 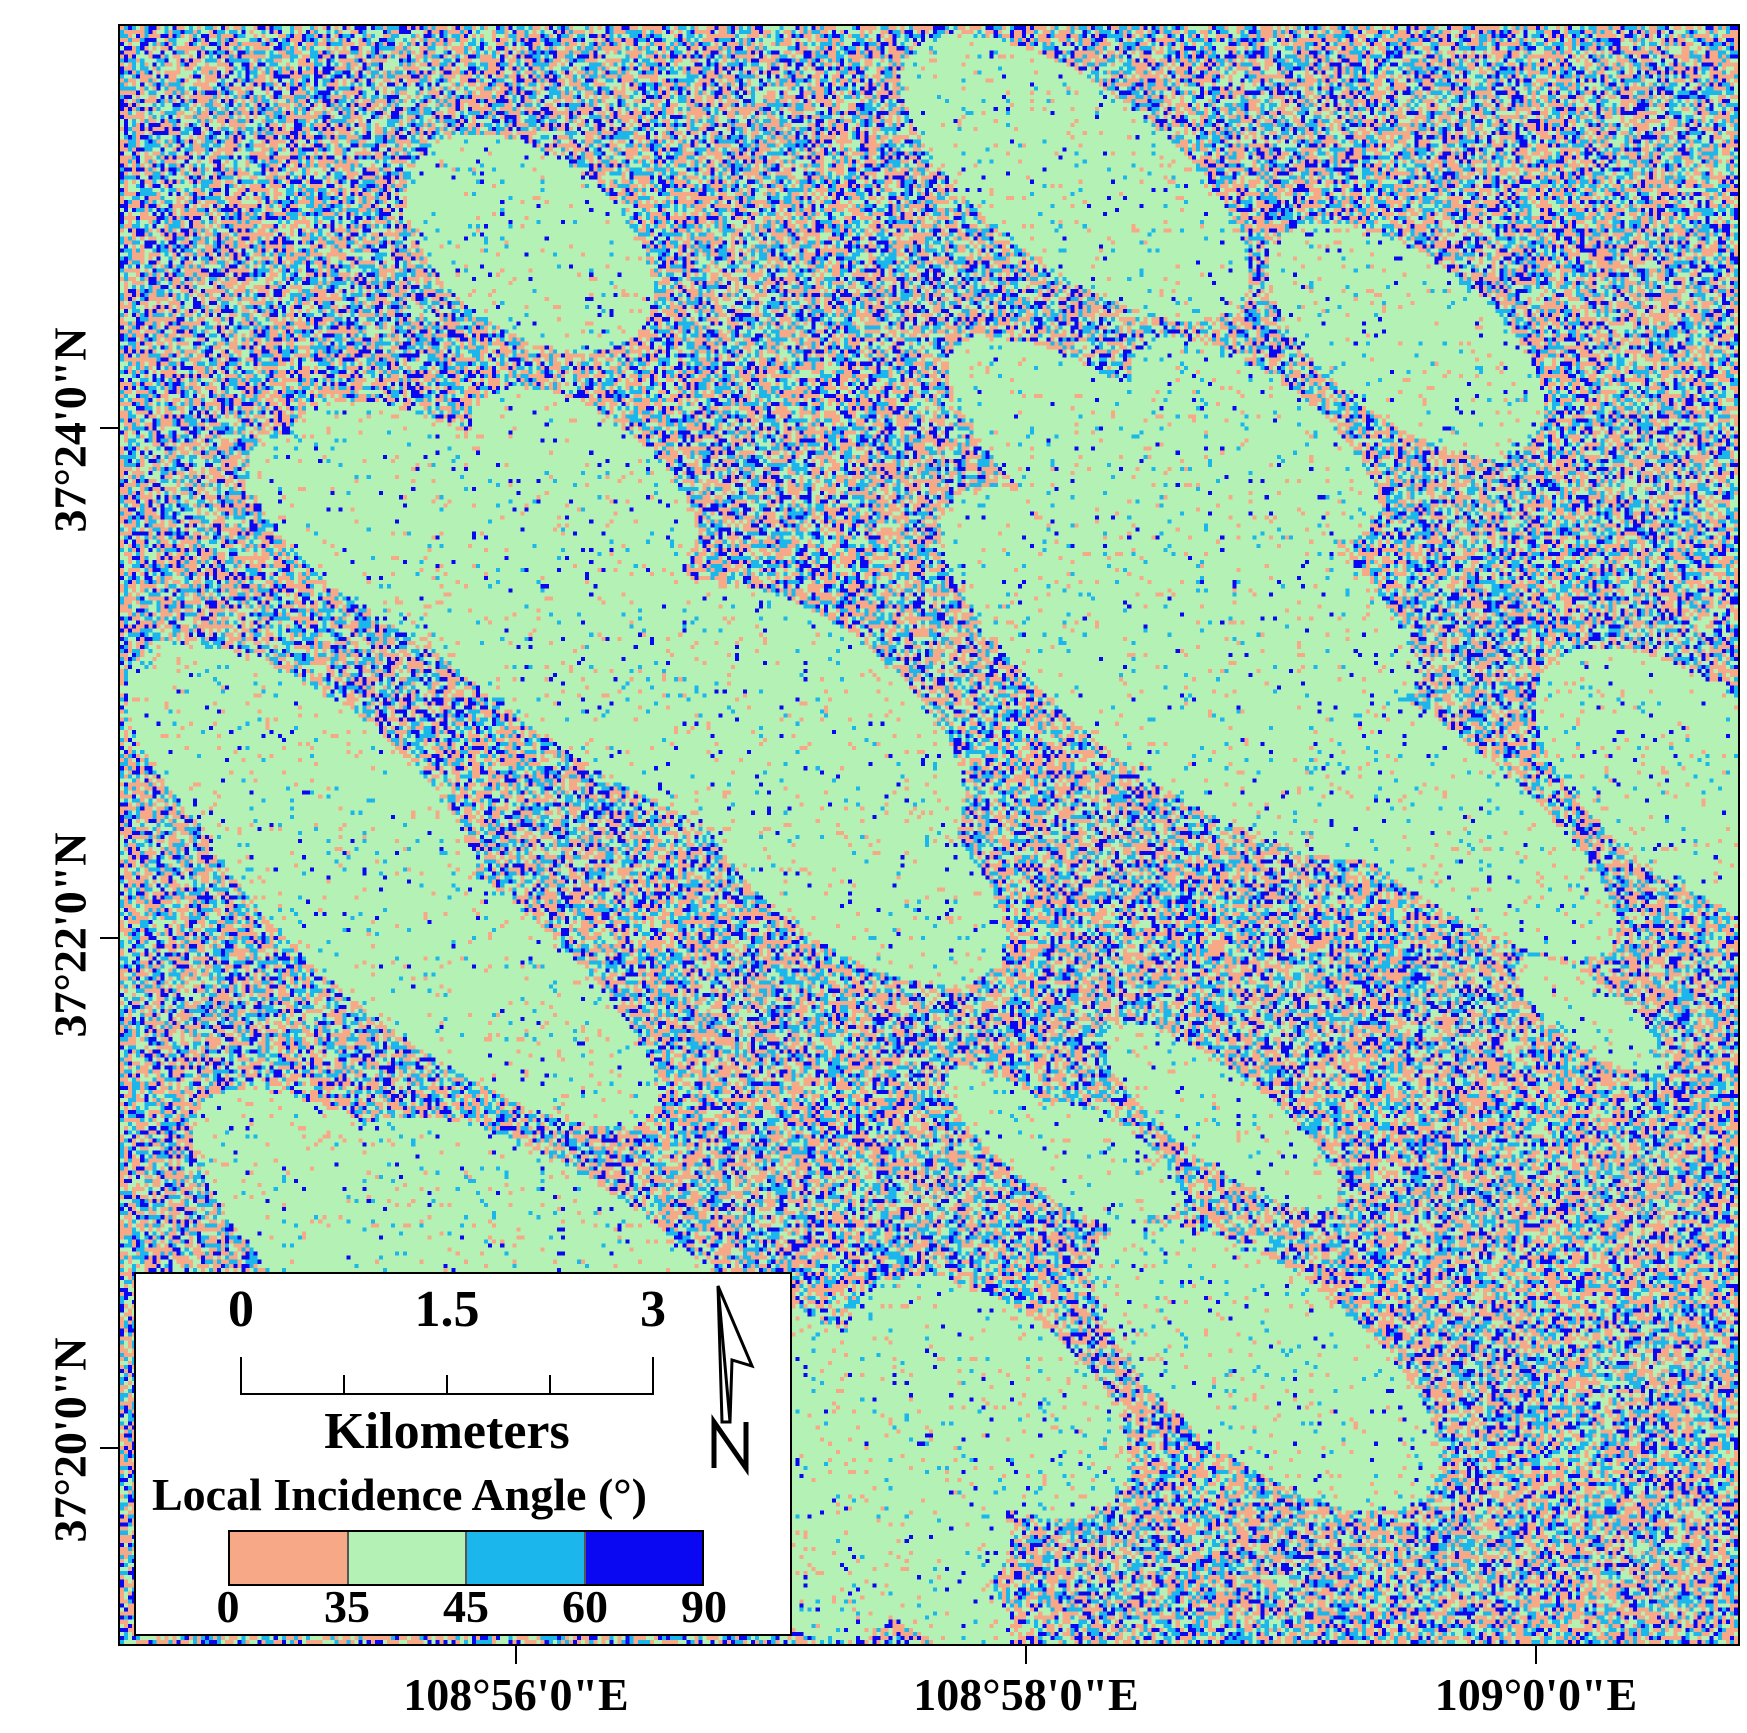 What do you see at coordinates (1536, 1694) in the screenshot?
I see `lon-label-109-0: 109°0'0"E` at bounding box center [1536, 1694].